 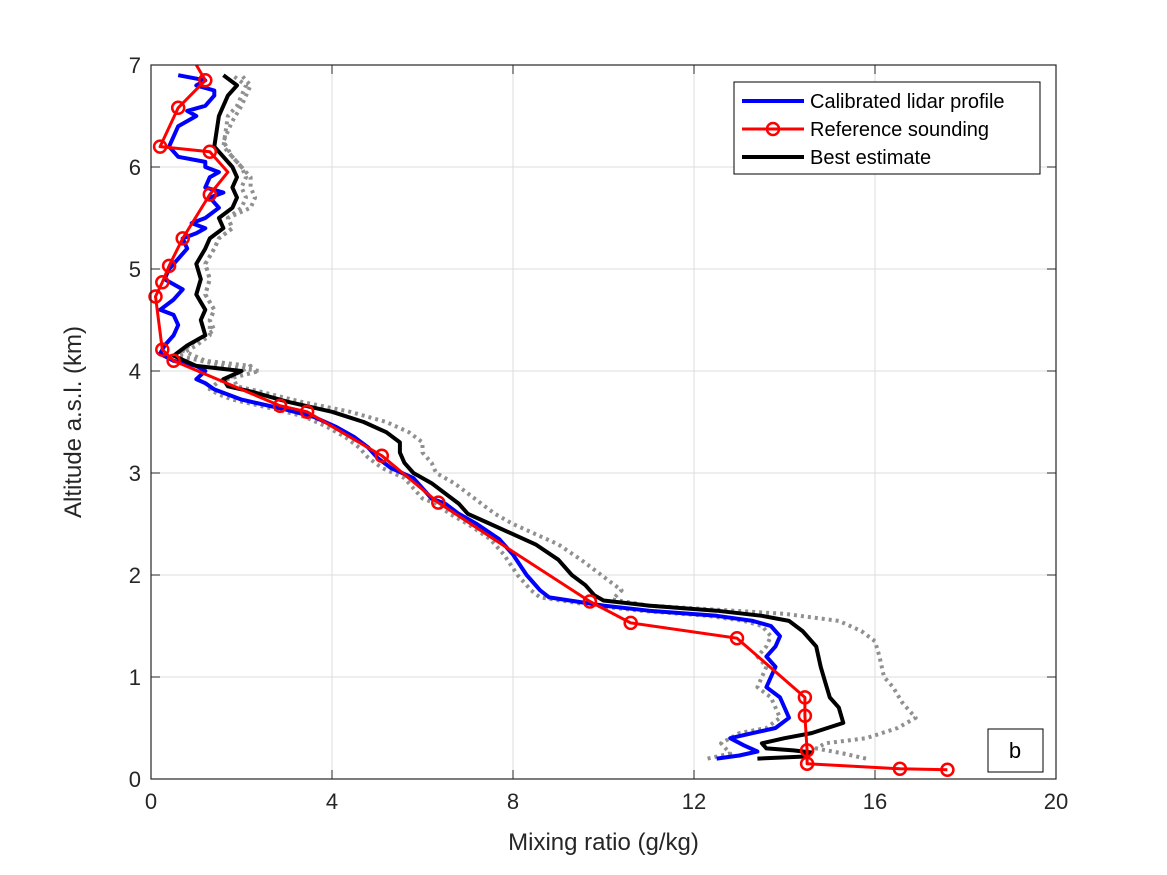 I want to click on y-tick-label: 5, so click(x=135, y=269).